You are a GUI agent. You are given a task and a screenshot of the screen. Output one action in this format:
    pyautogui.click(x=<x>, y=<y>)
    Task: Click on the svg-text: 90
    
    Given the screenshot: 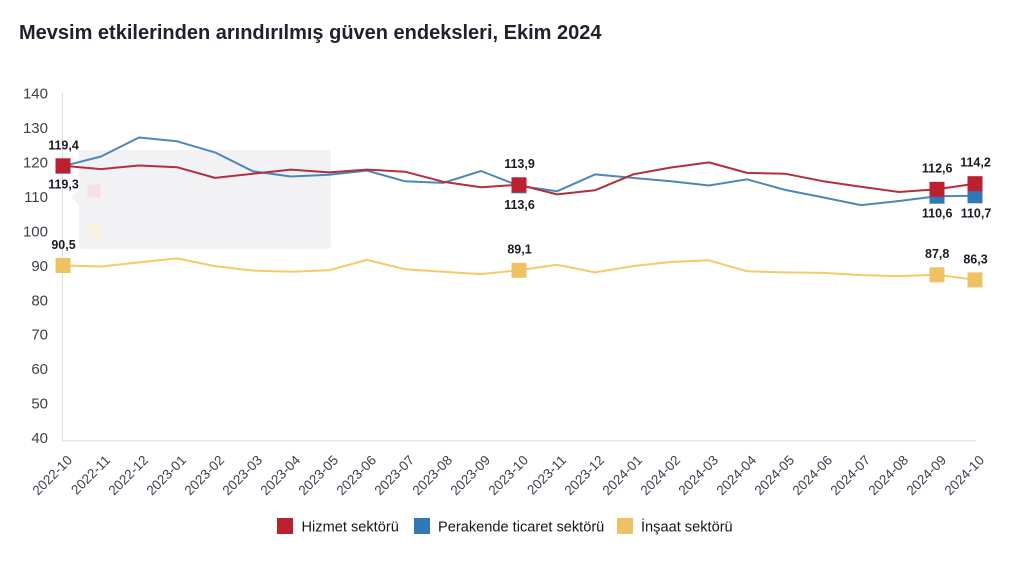 What is the action you would take?
    pyautogui.click(x=39, y=266)
    